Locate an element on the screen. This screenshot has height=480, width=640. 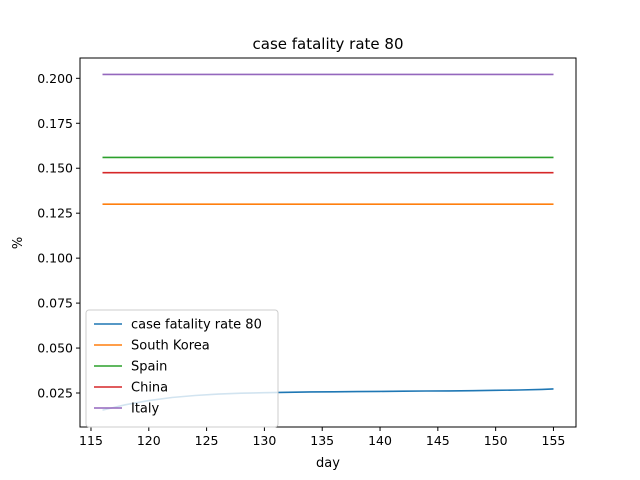
y-tick-label: 0.100 is located at coordinates (55, 258).